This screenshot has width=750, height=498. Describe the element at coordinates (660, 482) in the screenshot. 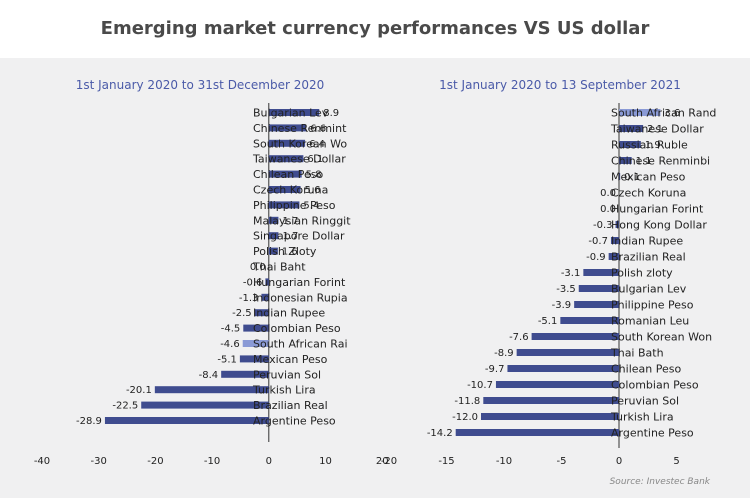

I see `source-note: Source: Investec Bank` at that location.